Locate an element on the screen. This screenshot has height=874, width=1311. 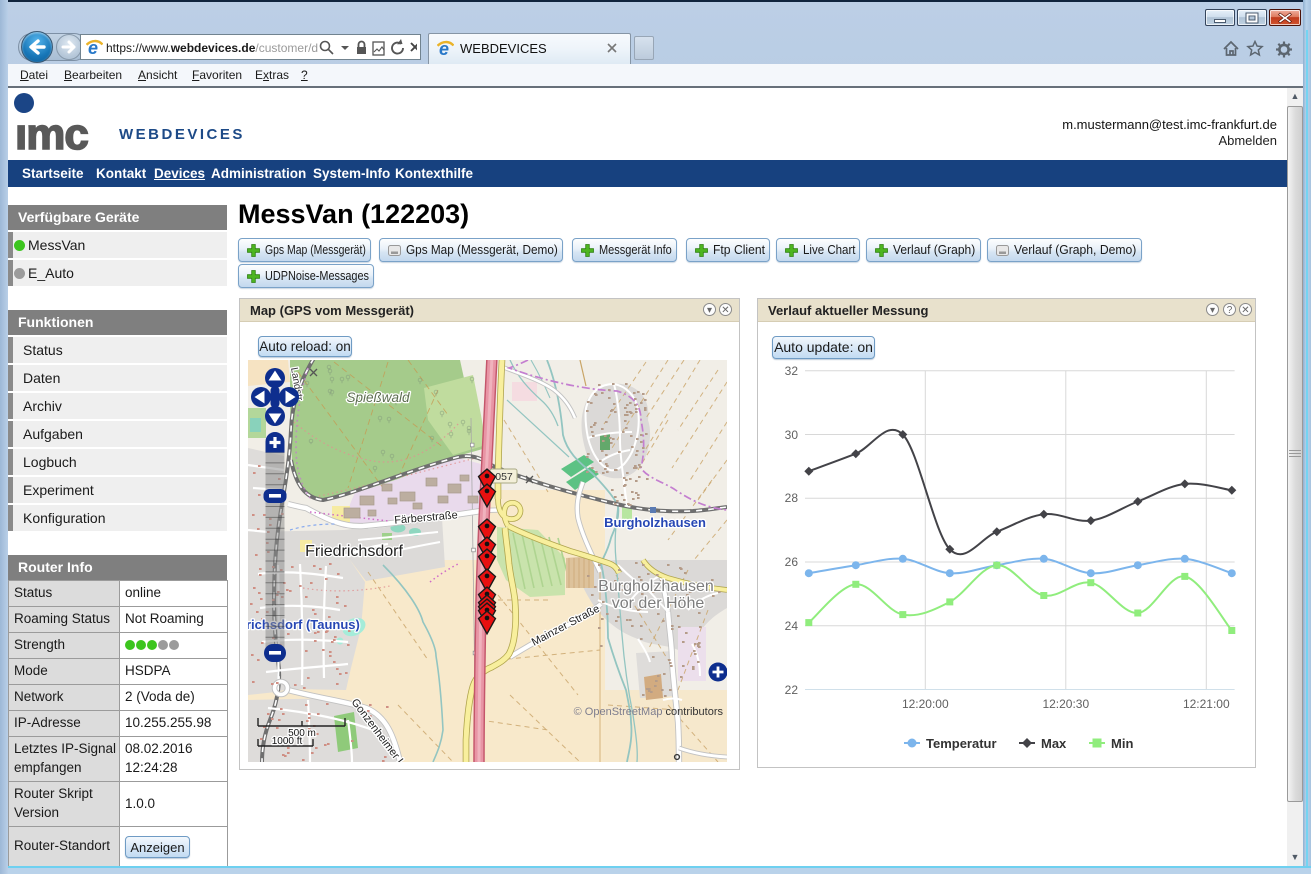
svg-text: 1000 ft is located at coordinates (287, 741).